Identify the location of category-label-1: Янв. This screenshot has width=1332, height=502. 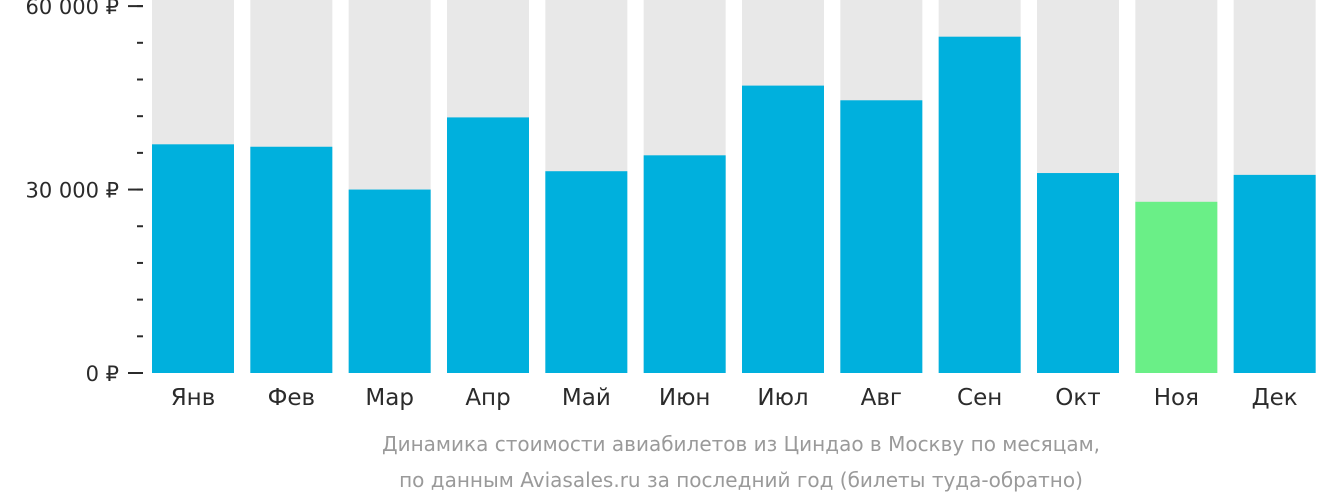
(193, 398).